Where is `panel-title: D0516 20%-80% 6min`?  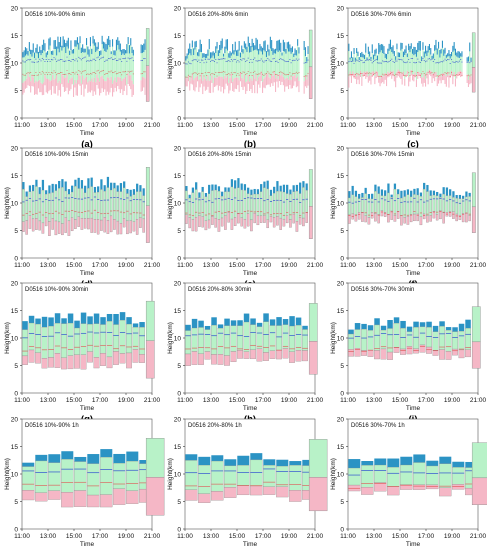
panel-title: D0516 20%-80% 6min is located at coordinates (218, 15).